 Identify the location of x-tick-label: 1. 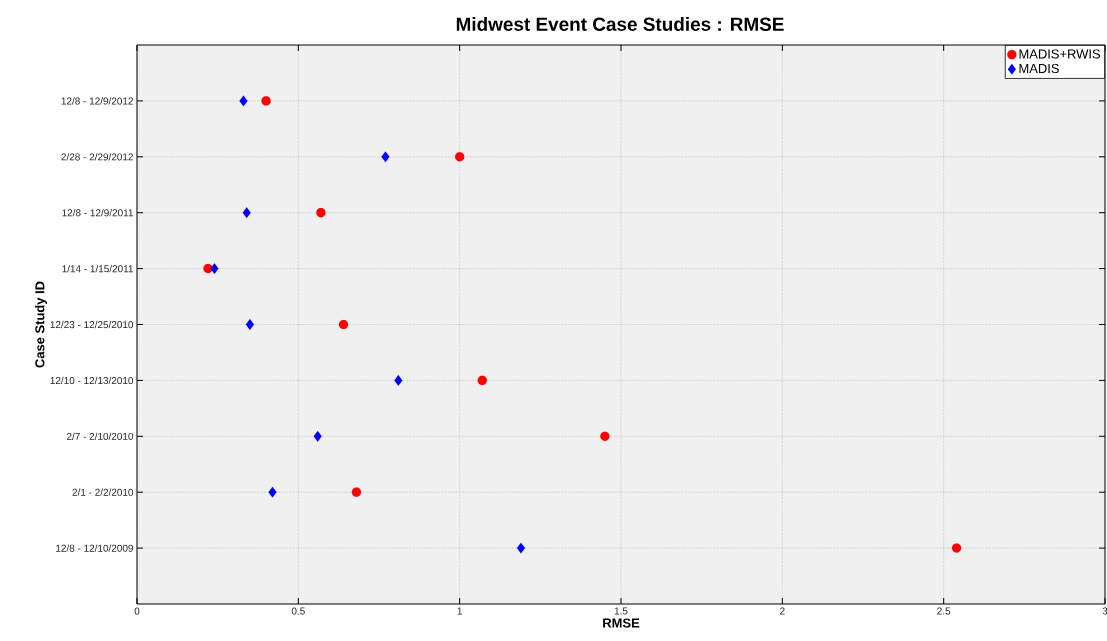
(459, 611).